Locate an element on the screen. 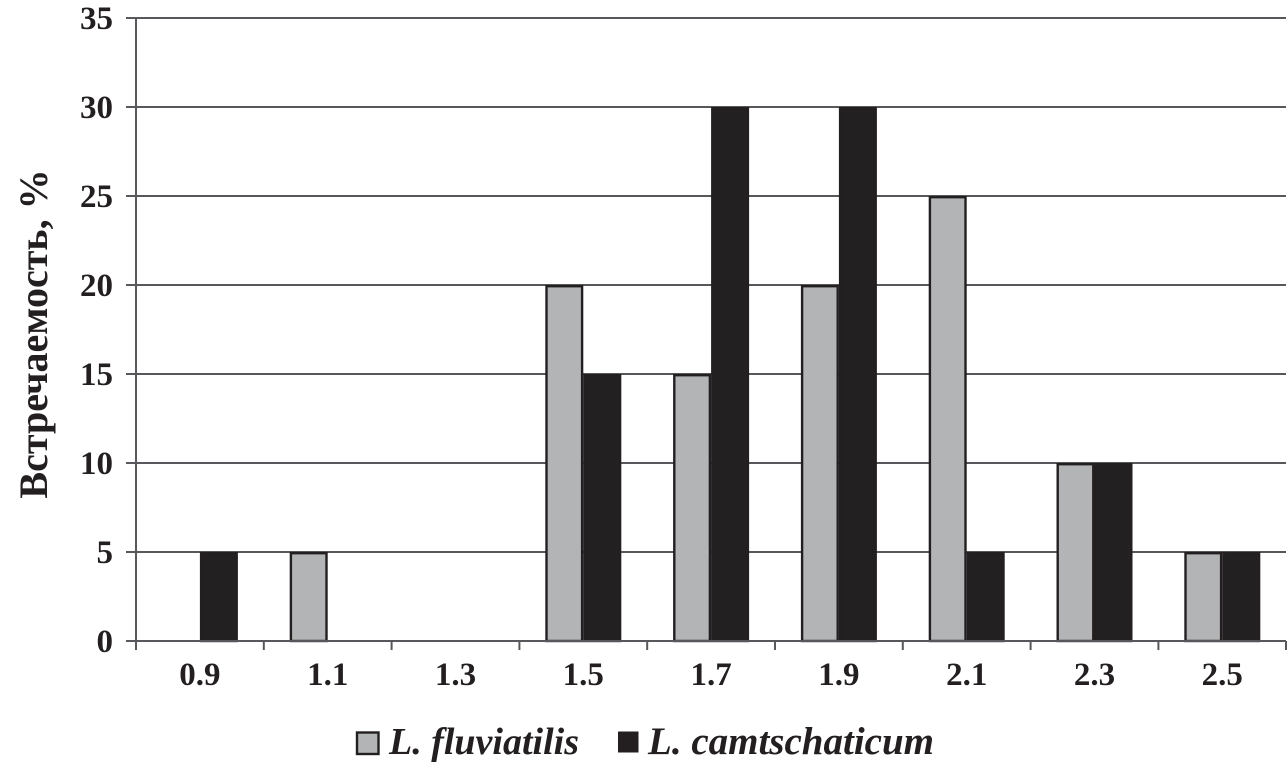 The width and height of the screenshot is (1288, 780). svg-text: 1.3 is located at coordinates (455, 675).